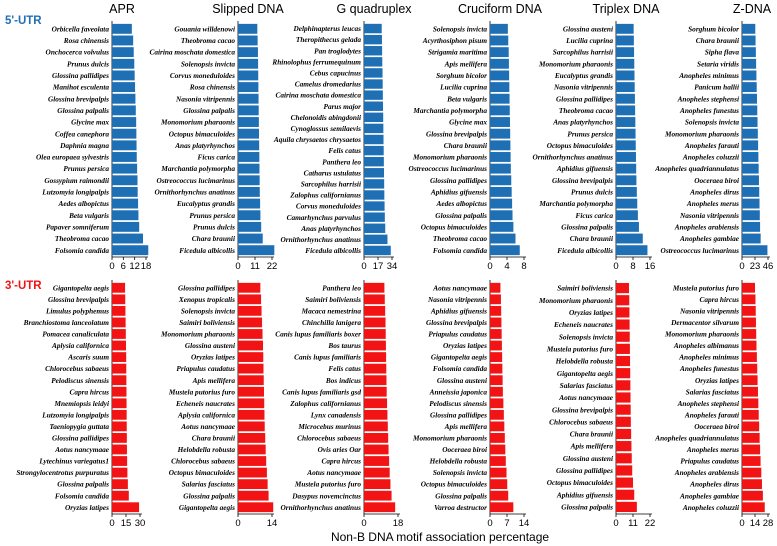  I want to click on category-label: Zalophus californianus, so click(325, 195).